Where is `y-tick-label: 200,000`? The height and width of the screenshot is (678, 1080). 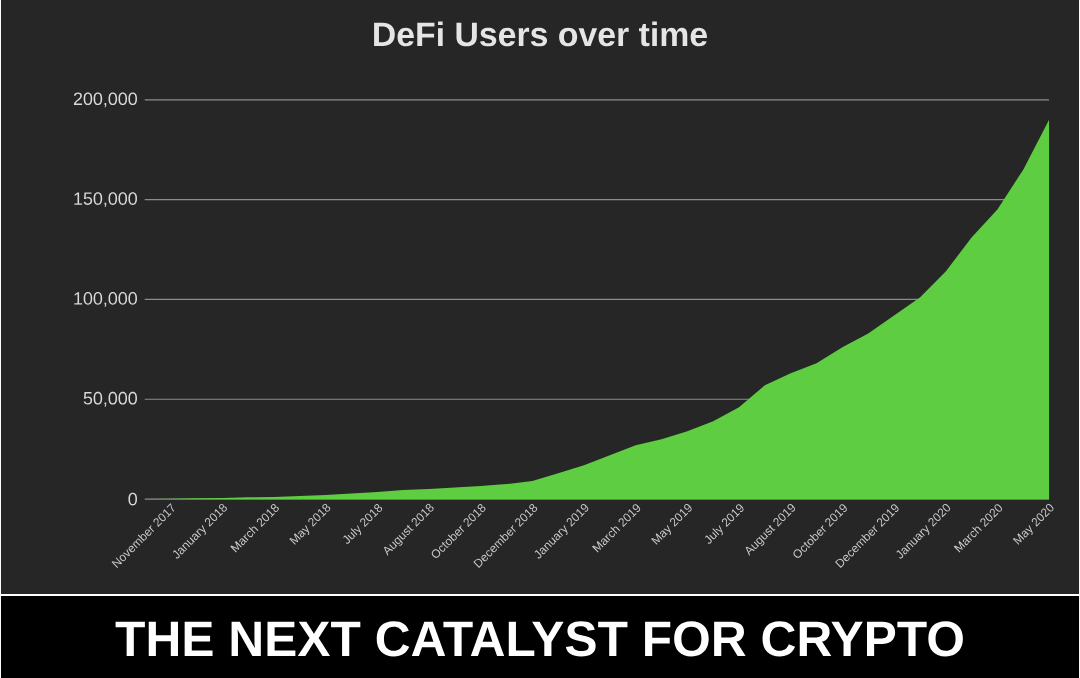
y-tick-label: 200,000 is located at coordinates (105, 99).